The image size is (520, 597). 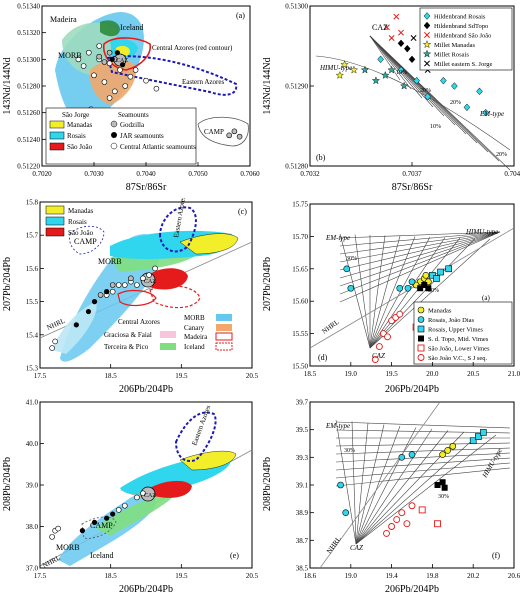 I want to click on label-camp-c: CAMP, so click(x=85, y=241).